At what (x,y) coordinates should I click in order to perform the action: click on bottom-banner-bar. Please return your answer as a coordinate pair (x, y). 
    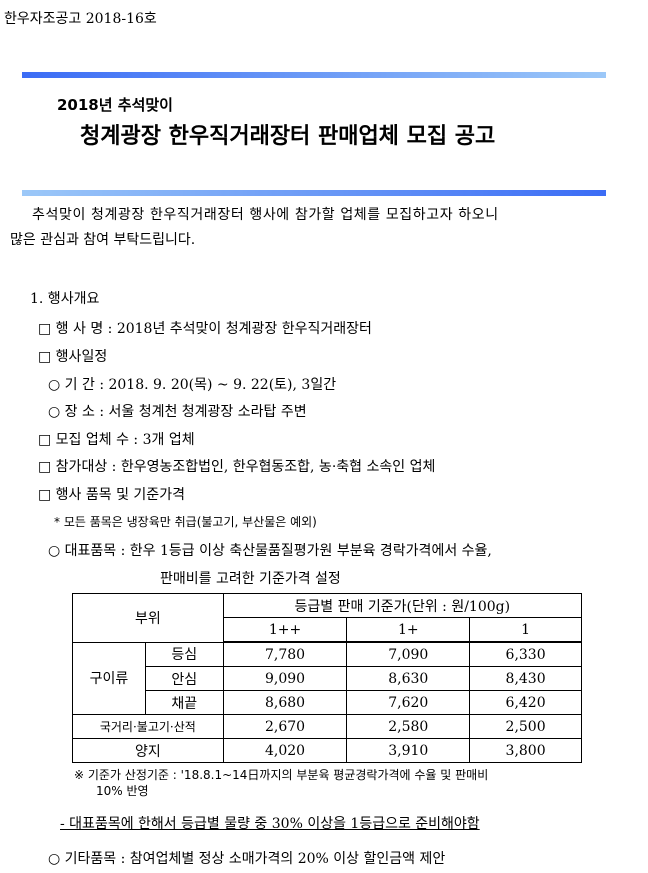
    Looking at the image, I should click on (314, 193).